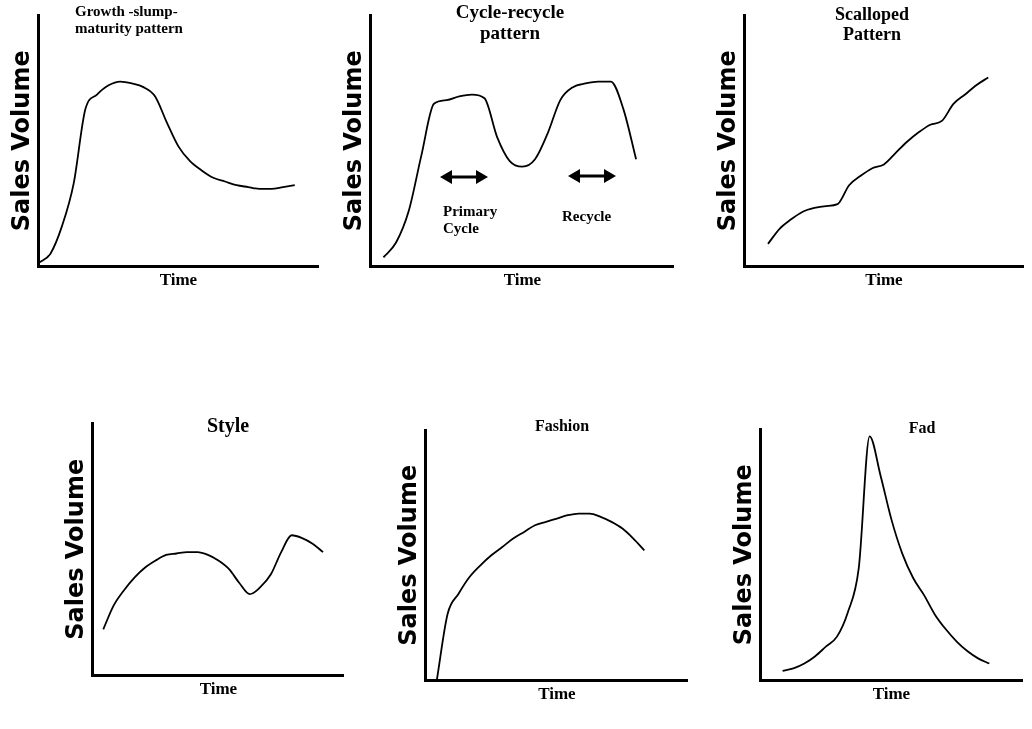 The width and height of the screenshot is (1032, 729). I want to click on chart-title: Cycle-recycle pattern, so click(510, 22).